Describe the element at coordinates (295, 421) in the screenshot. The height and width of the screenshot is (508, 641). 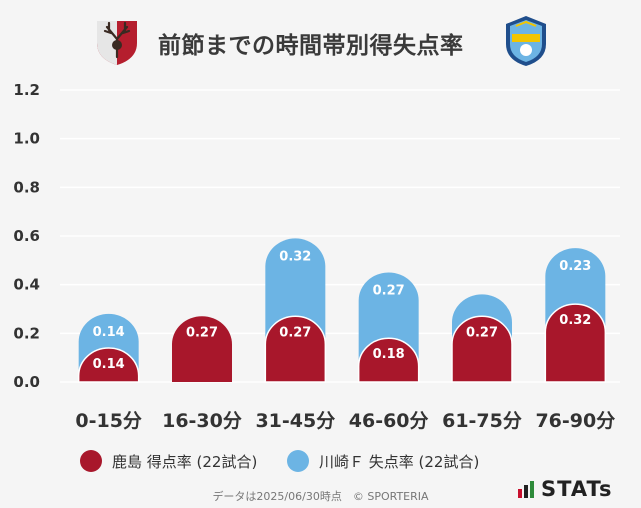
I see `x-tick-label: 31-45分` at that location.